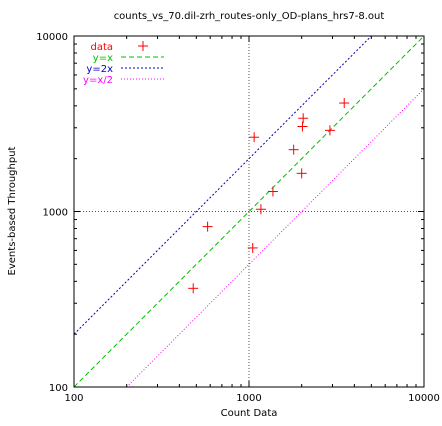 The width and height of the screenshot is (442, 426). What do you see at coordinates (248, 398) in the screenshot?
I see `x-tick-label: 1000` at bounding box center [248, 398].